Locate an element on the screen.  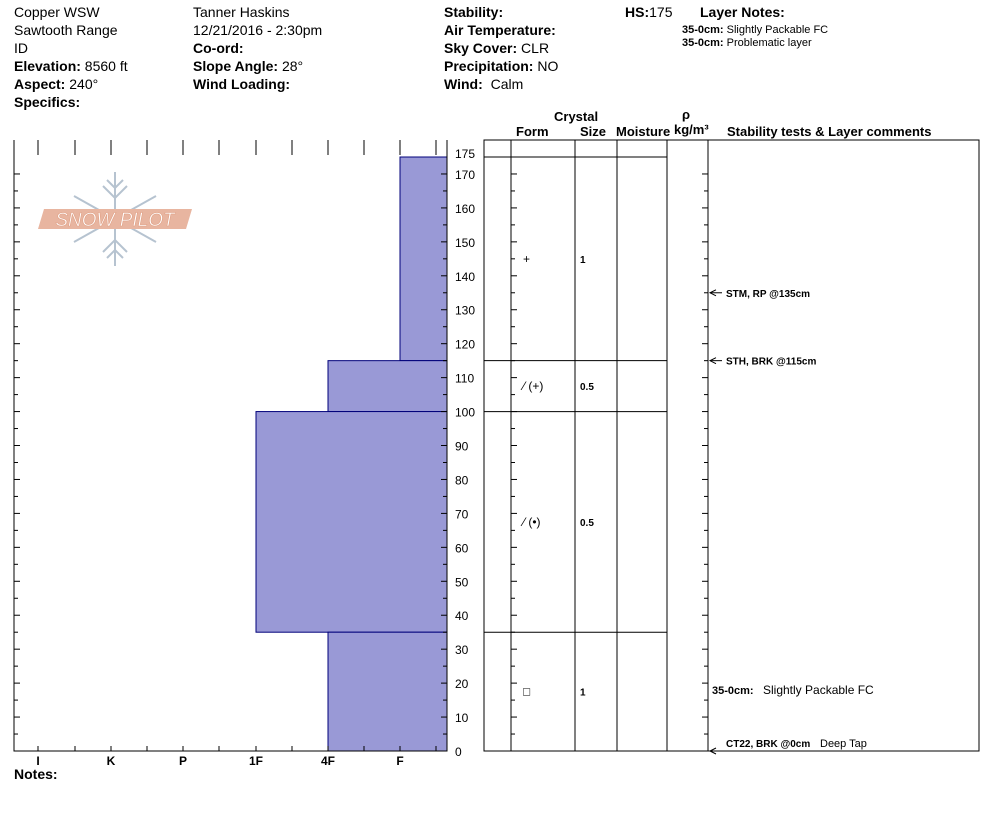
sky-label: Sky Cover: is located at coordinates (481, 48).